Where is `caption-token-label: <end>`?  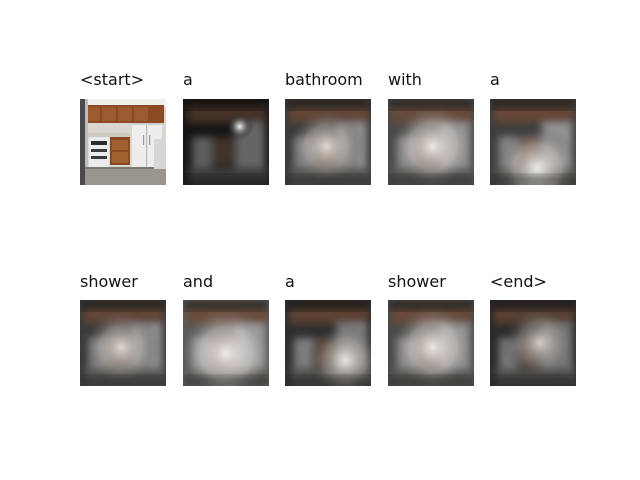 caption-token-label: <end> is located at coordinates (518, 281).